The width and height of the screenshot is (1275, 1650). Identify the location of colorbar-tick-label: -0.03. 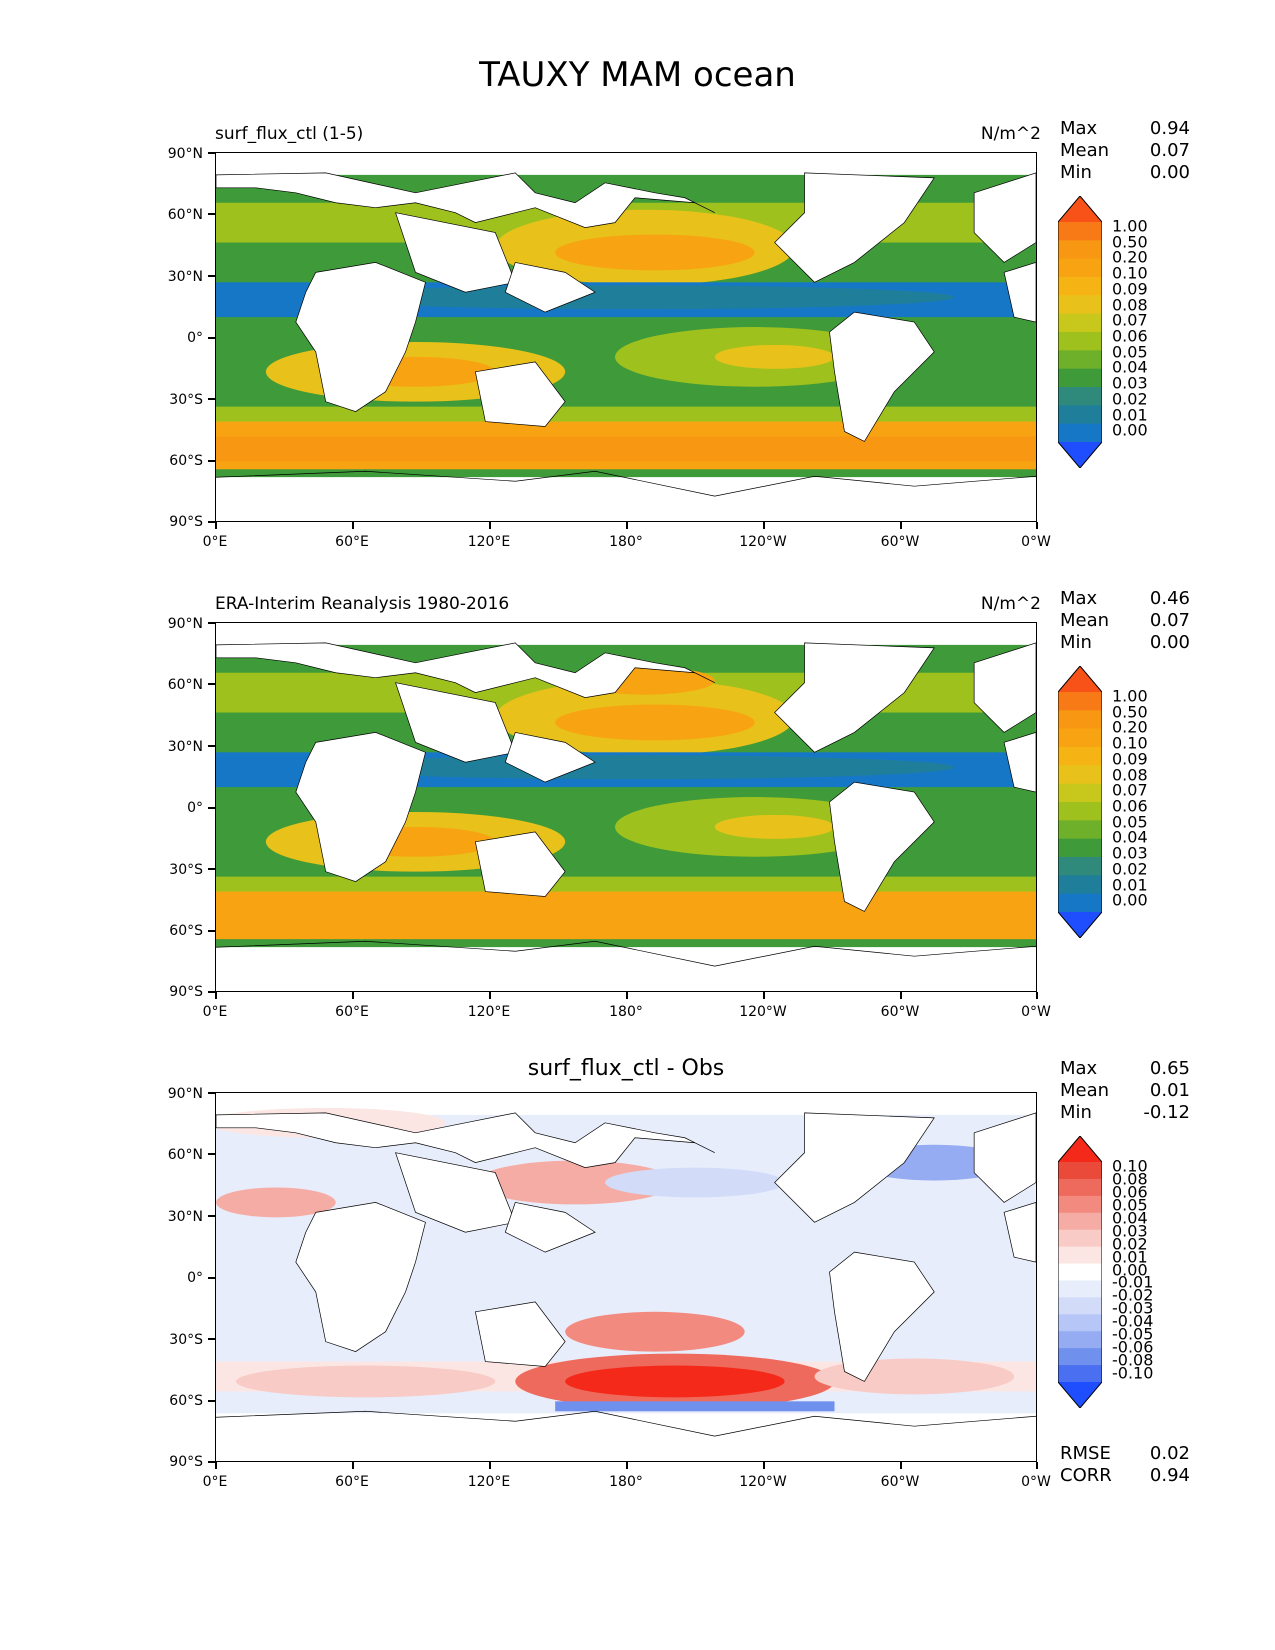
(1133, 1308).